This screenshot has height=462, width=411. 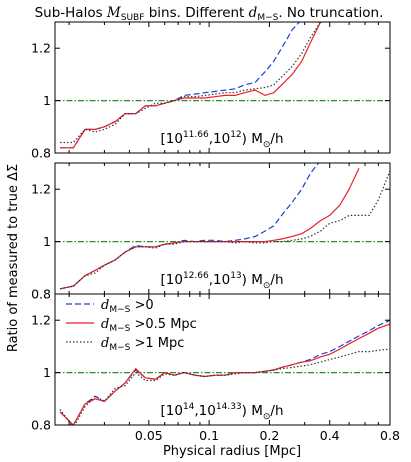 What do you see at coordinates (149, 325) in the screenshot?
I see `legend-label-d05: dM−S >0.5 Mpc` at bounding box center [149, 325].